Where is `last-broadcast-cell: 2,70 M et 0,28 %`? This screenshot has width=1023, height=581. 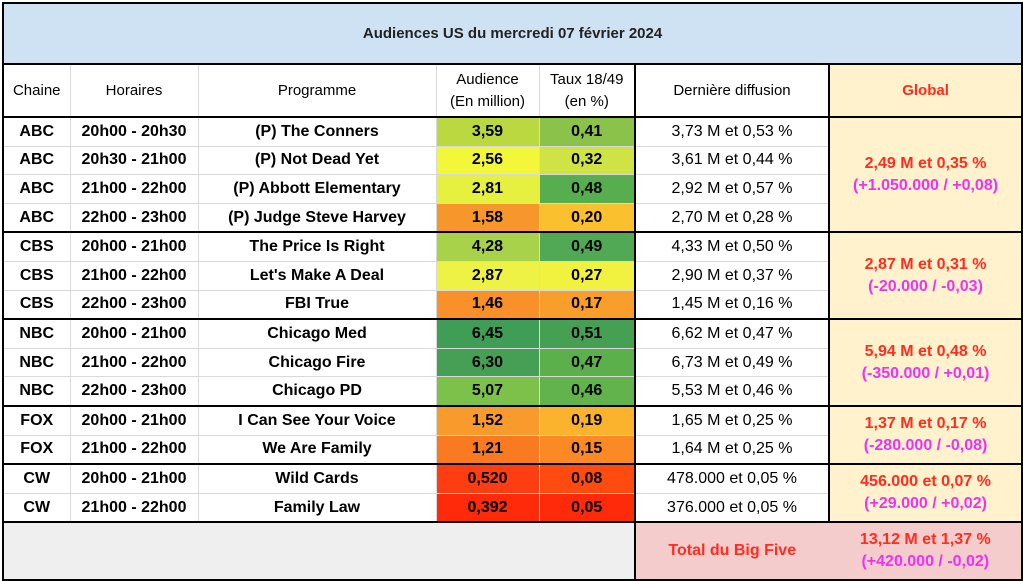 last-broadcast-cell: 2,70 M et 0,28 % is located at coordinates (732, 217).